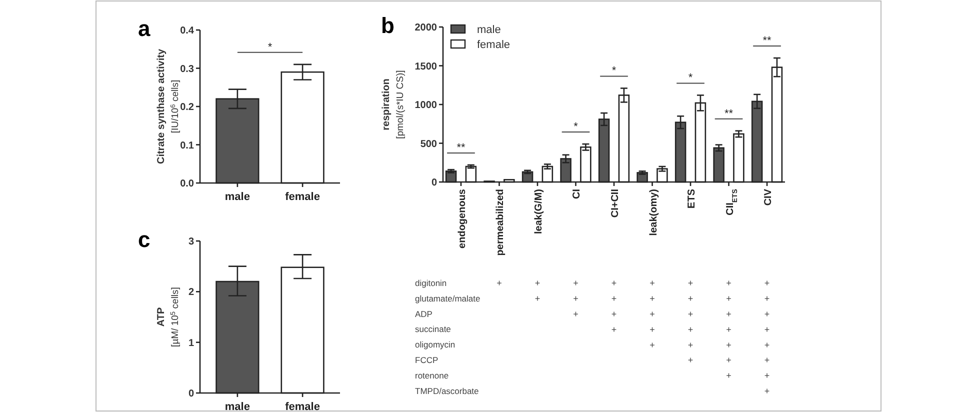 This screenshot has width=965, height=412. Describe the element at coordinates (191, 292) in the screenshot. I see `y-tick-label: 2` at that location.